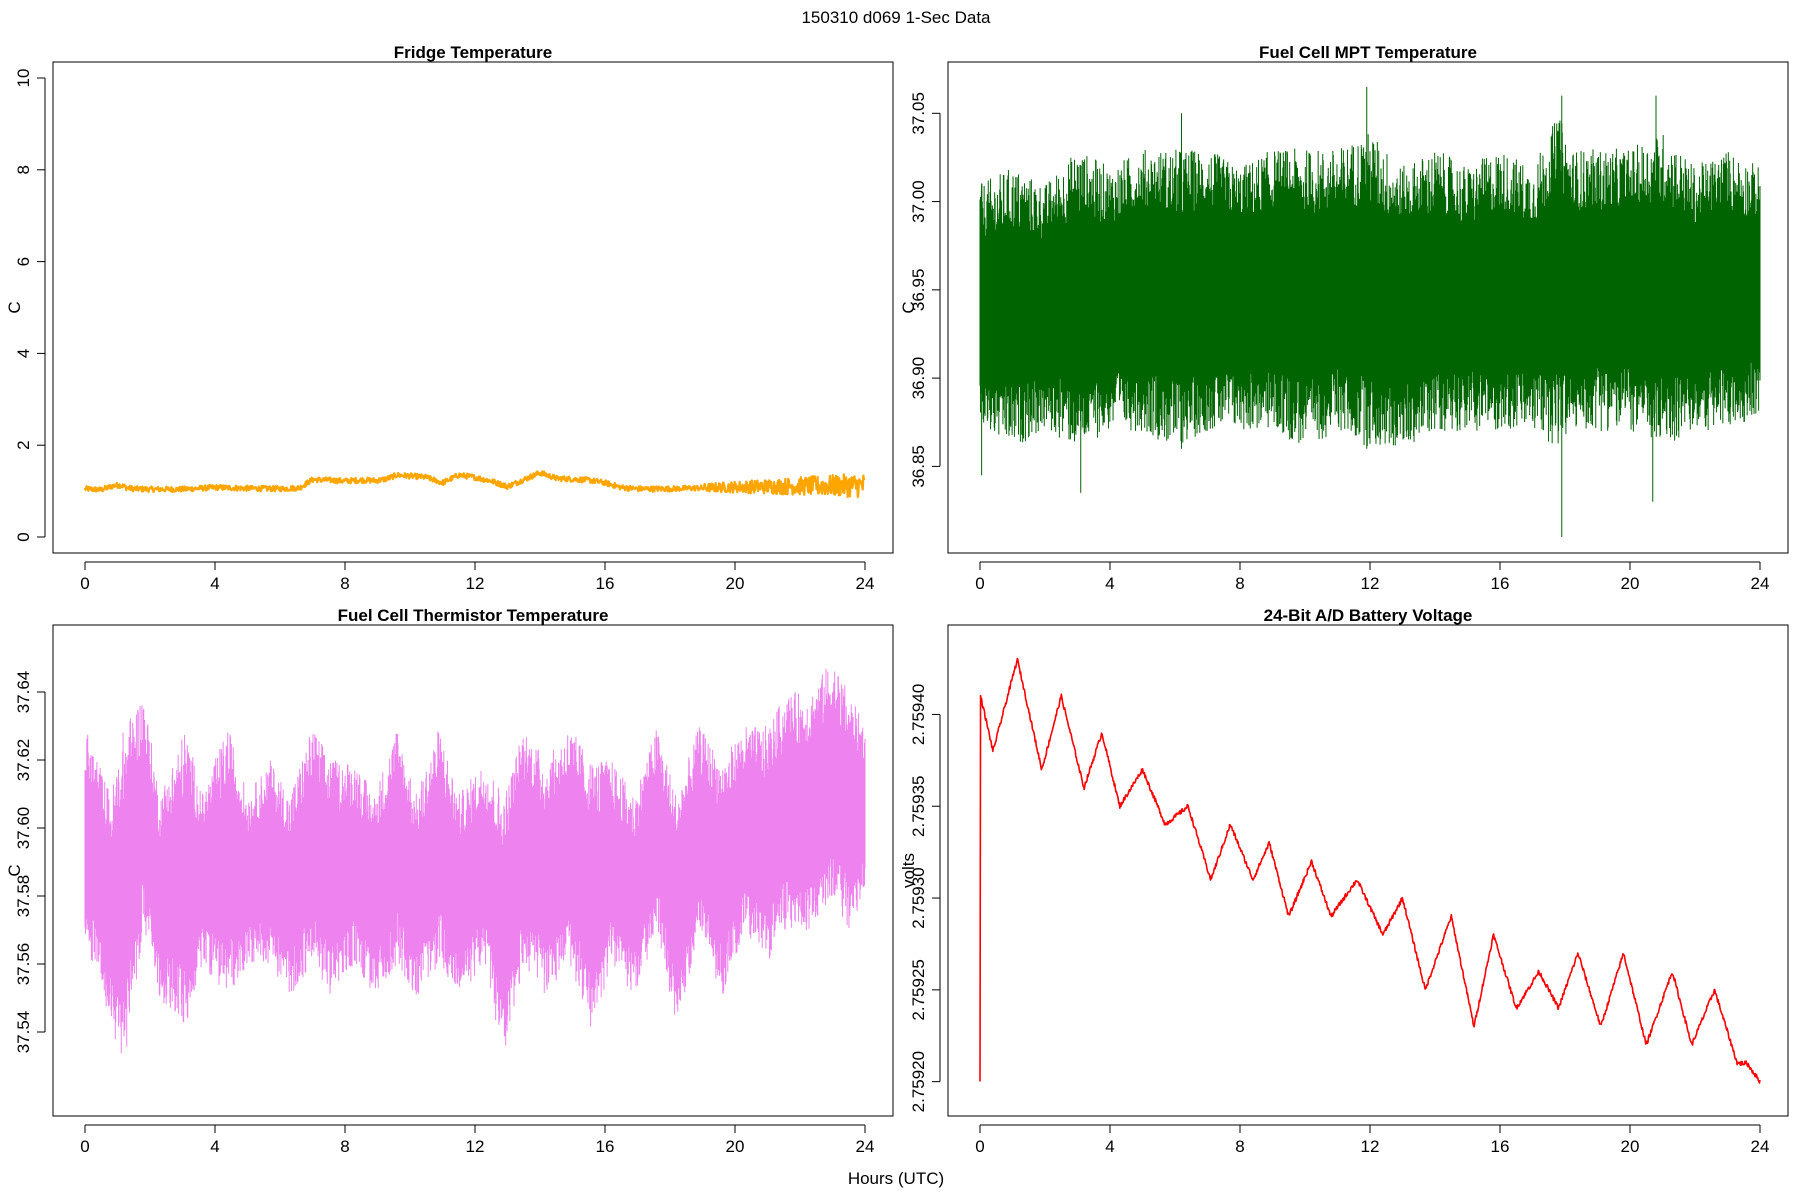  What do you see at coordinates (918, 989) in the screenshot?
I see `y-tick-label: 2.75925` at bounding box center [918, 989].